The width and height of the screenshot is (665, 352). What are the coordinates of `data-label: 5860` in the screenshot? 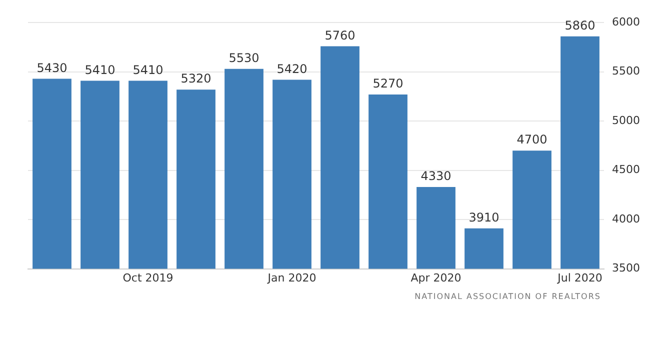 It's located at (580, 25).